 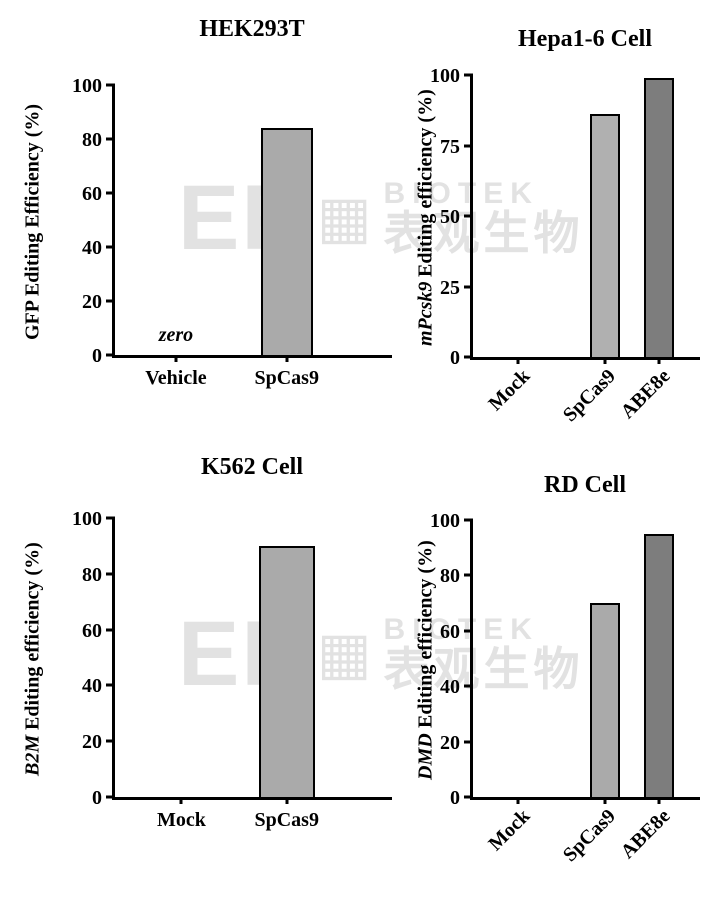 What do you see at coordinates (176, 335) in the screenshot?
I see `zero-annotation: zero` at bounding box center [176, 335].